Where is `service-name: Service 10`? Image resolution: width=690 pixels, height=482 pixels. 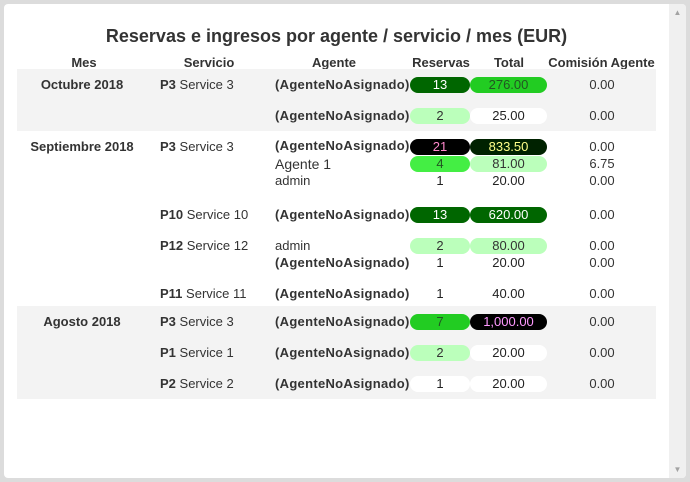
service-name: Service 10 is located at coordinates (217, 214).